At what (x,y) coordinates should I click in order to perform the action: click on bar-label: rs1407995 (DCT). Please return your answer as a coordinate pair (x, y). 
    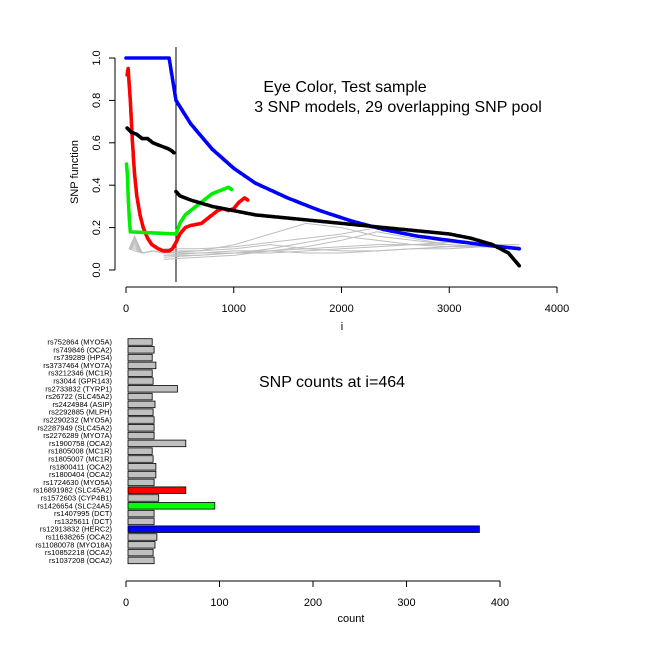
    Looking at the image, I should click on (83, 513).